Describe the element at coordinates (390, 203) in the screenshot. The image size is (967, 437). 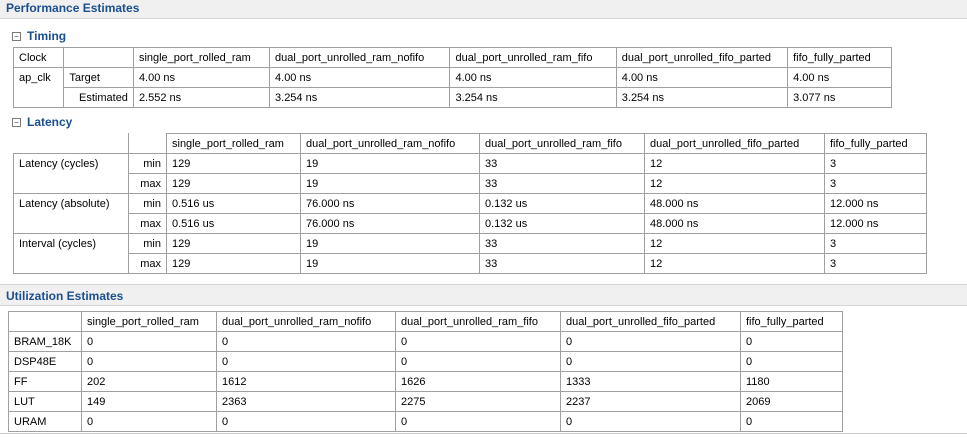
I see `latency-cell: 76.000 ns` at that location.